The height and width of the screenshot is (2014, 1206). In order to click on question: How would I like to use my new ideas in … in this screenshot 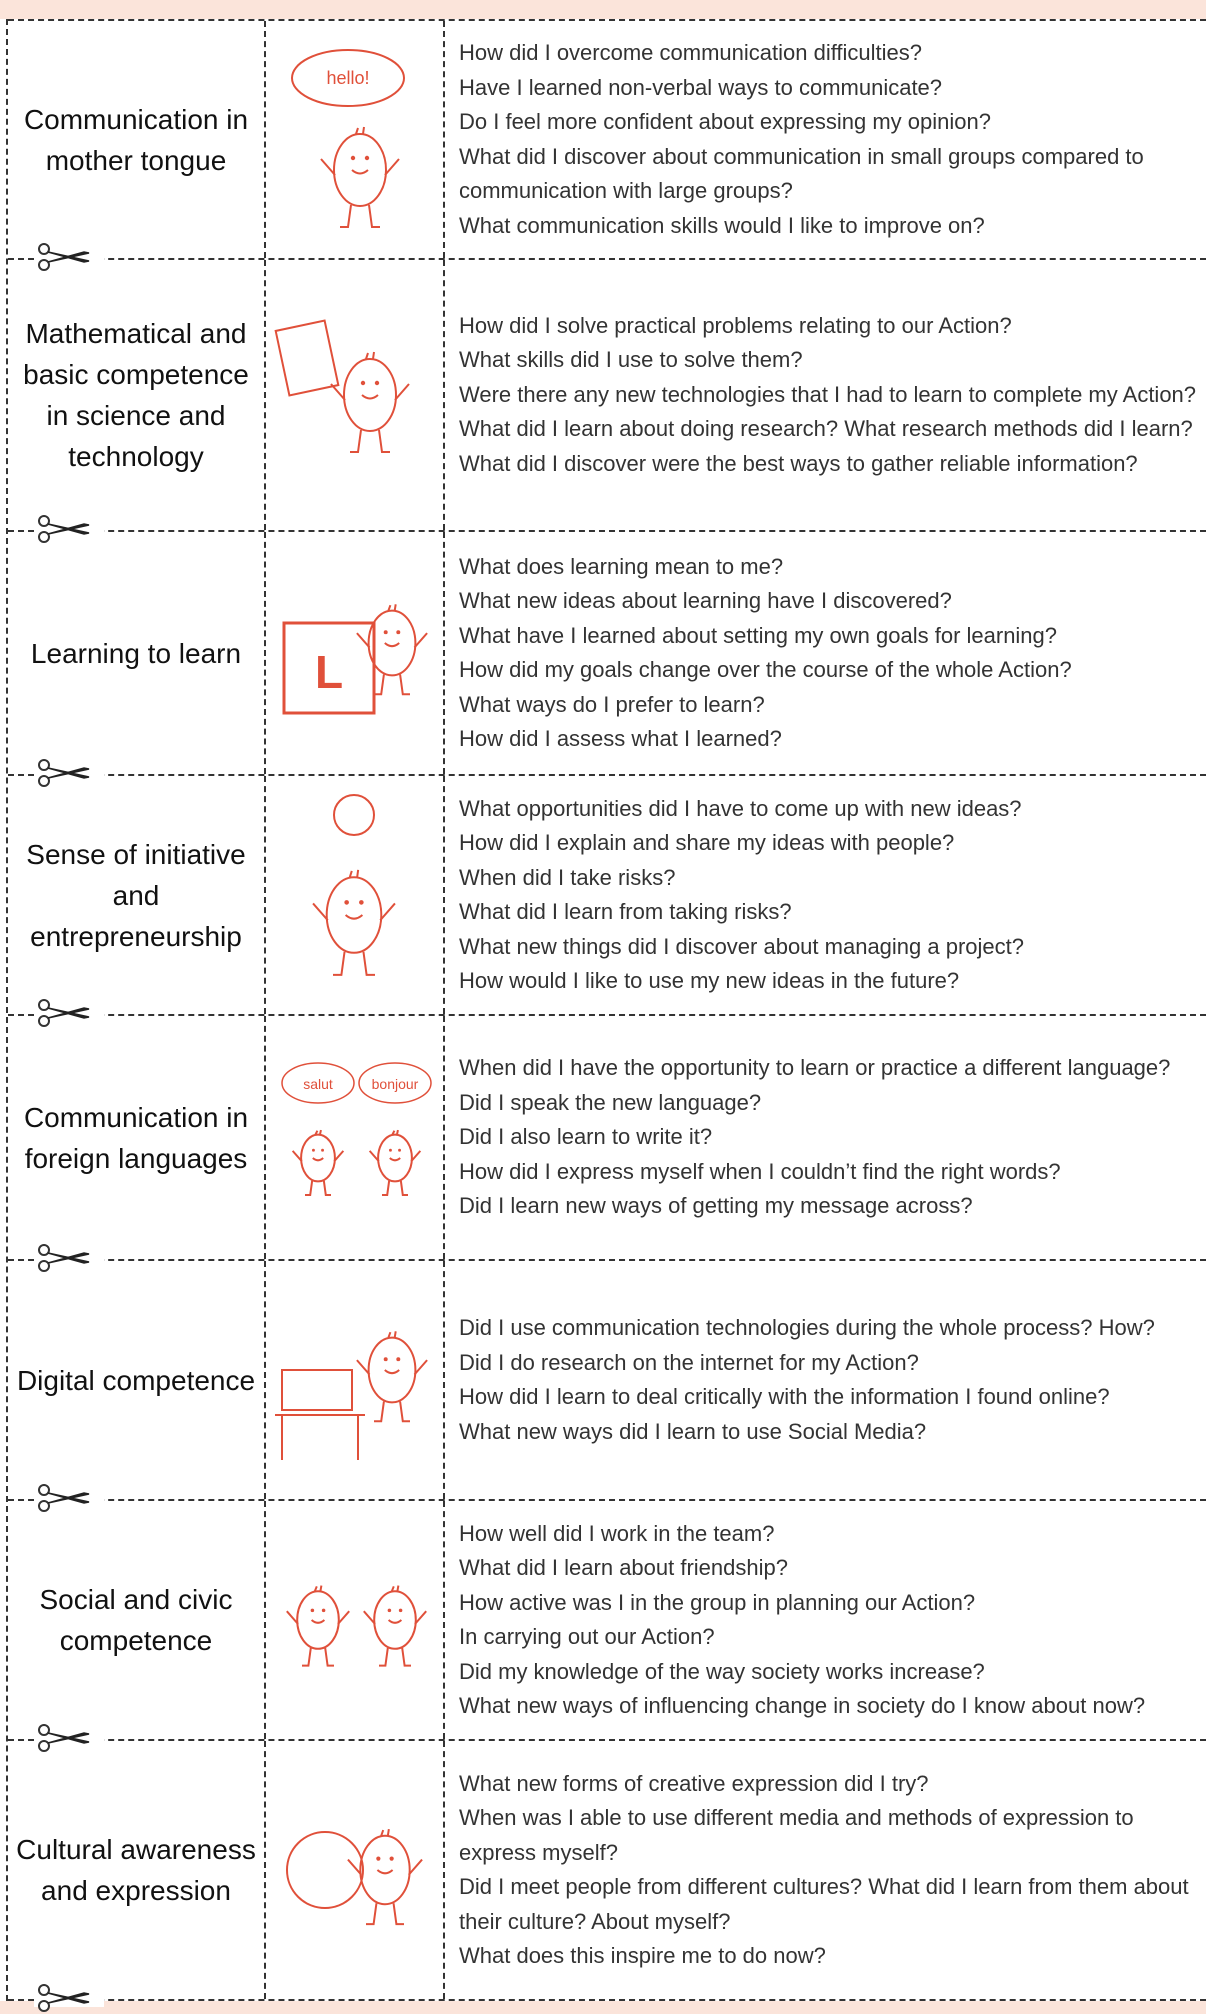, I will do `click(709, 980)`.